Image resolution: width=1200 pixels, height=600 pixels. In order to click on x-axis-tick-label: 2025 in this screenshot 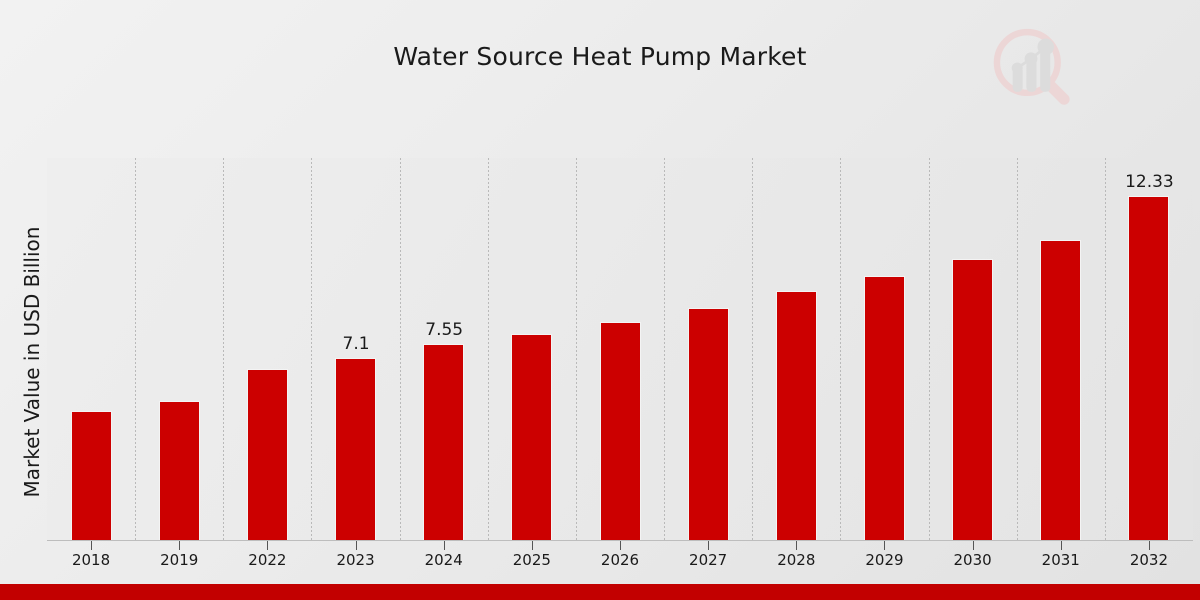, I will do `click(531, 560)`.